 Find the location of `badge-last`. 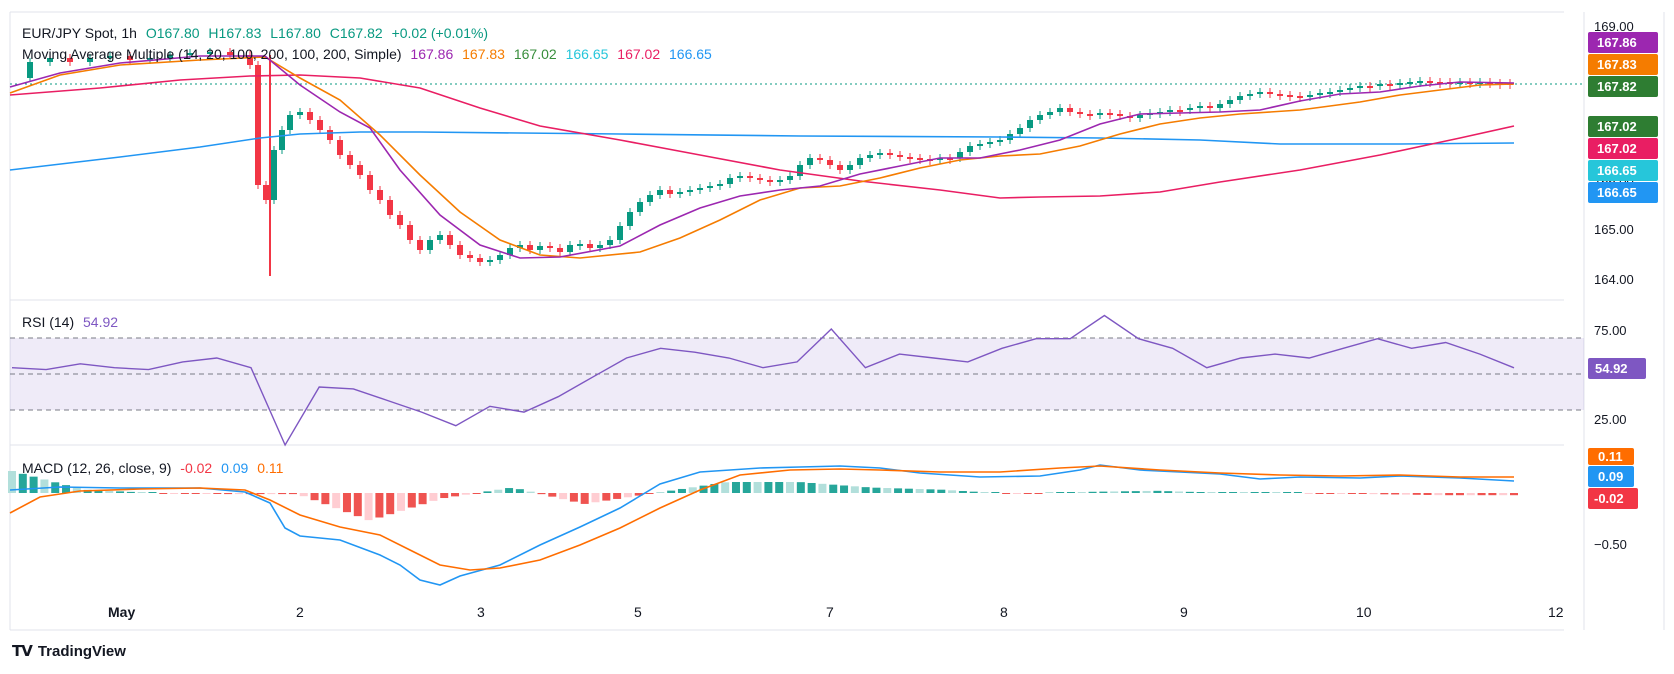

badge-last is located at coordinates (1623, 86).